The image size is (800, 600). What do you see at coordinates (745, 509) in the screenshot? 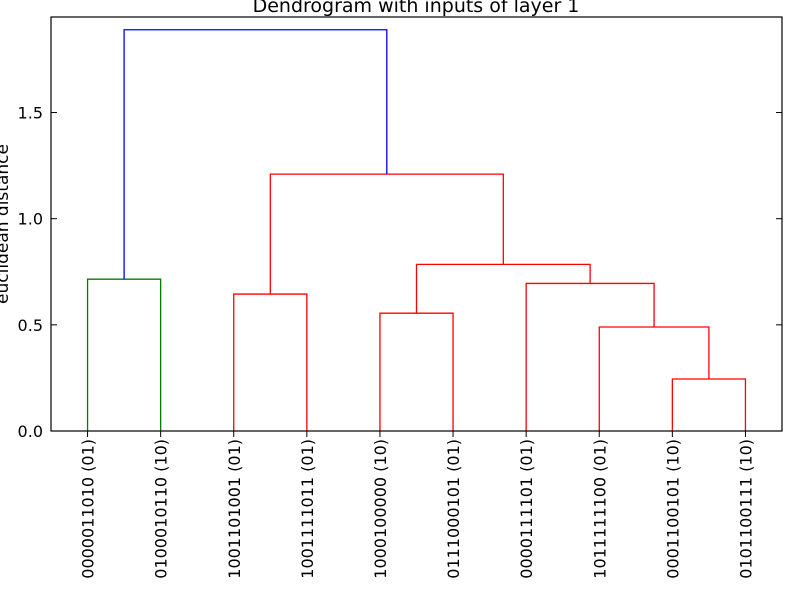
I see `leaf-label: 0101100111 (10)` at bounding box center [745, 509].